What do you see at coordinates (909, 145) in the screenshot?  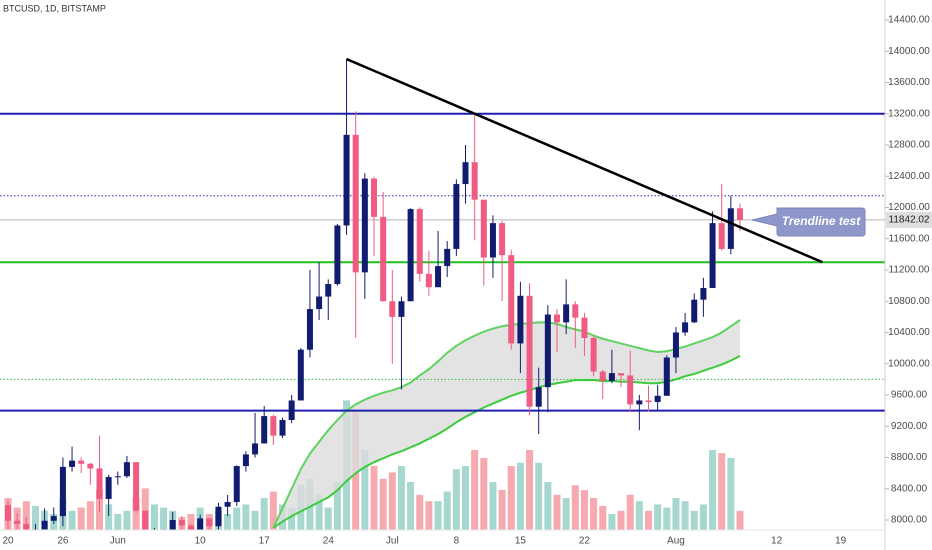 I see `y-tick-label: 12800.00` at bounding box center [909, 145].